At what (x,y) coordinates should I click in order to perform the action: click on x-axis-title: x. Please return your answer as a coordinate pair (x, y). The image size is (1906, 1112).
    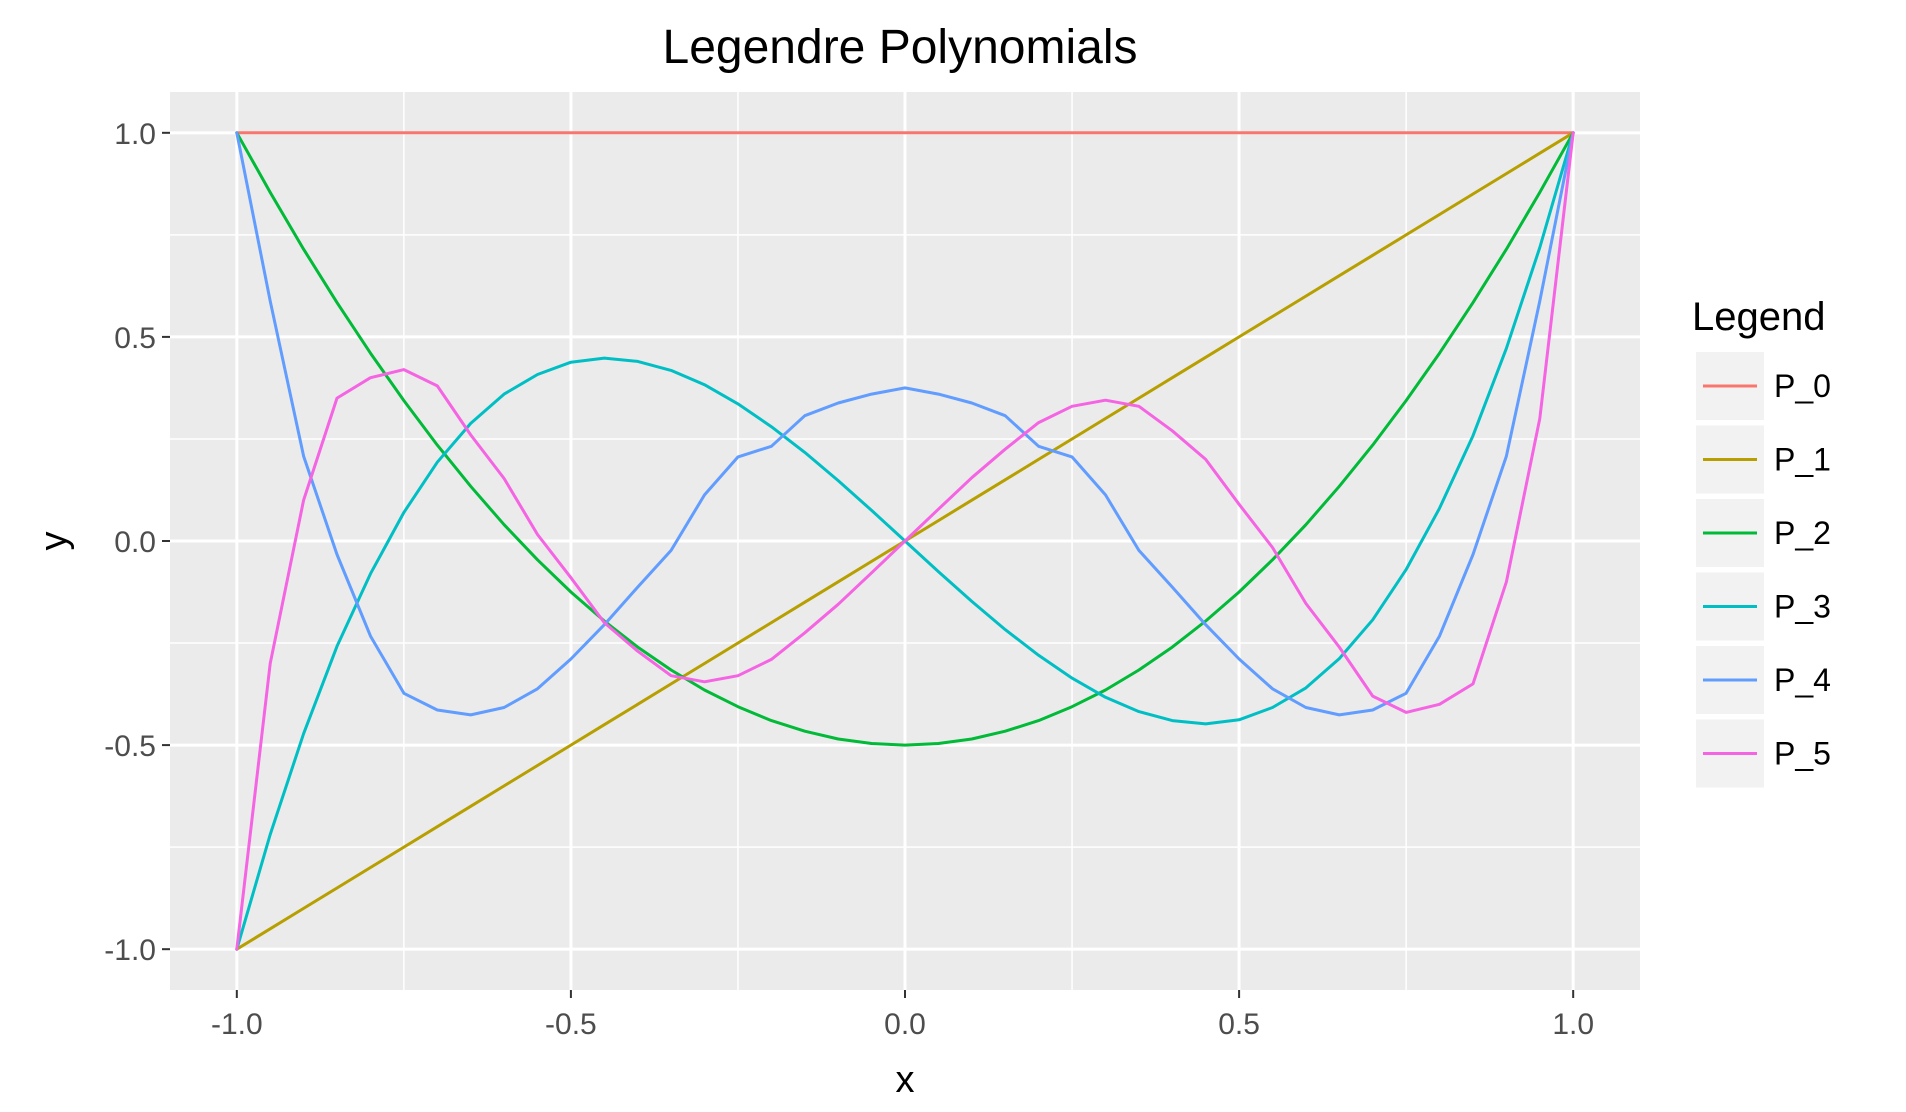
    Looking at the image, I should click on (905, 1080).